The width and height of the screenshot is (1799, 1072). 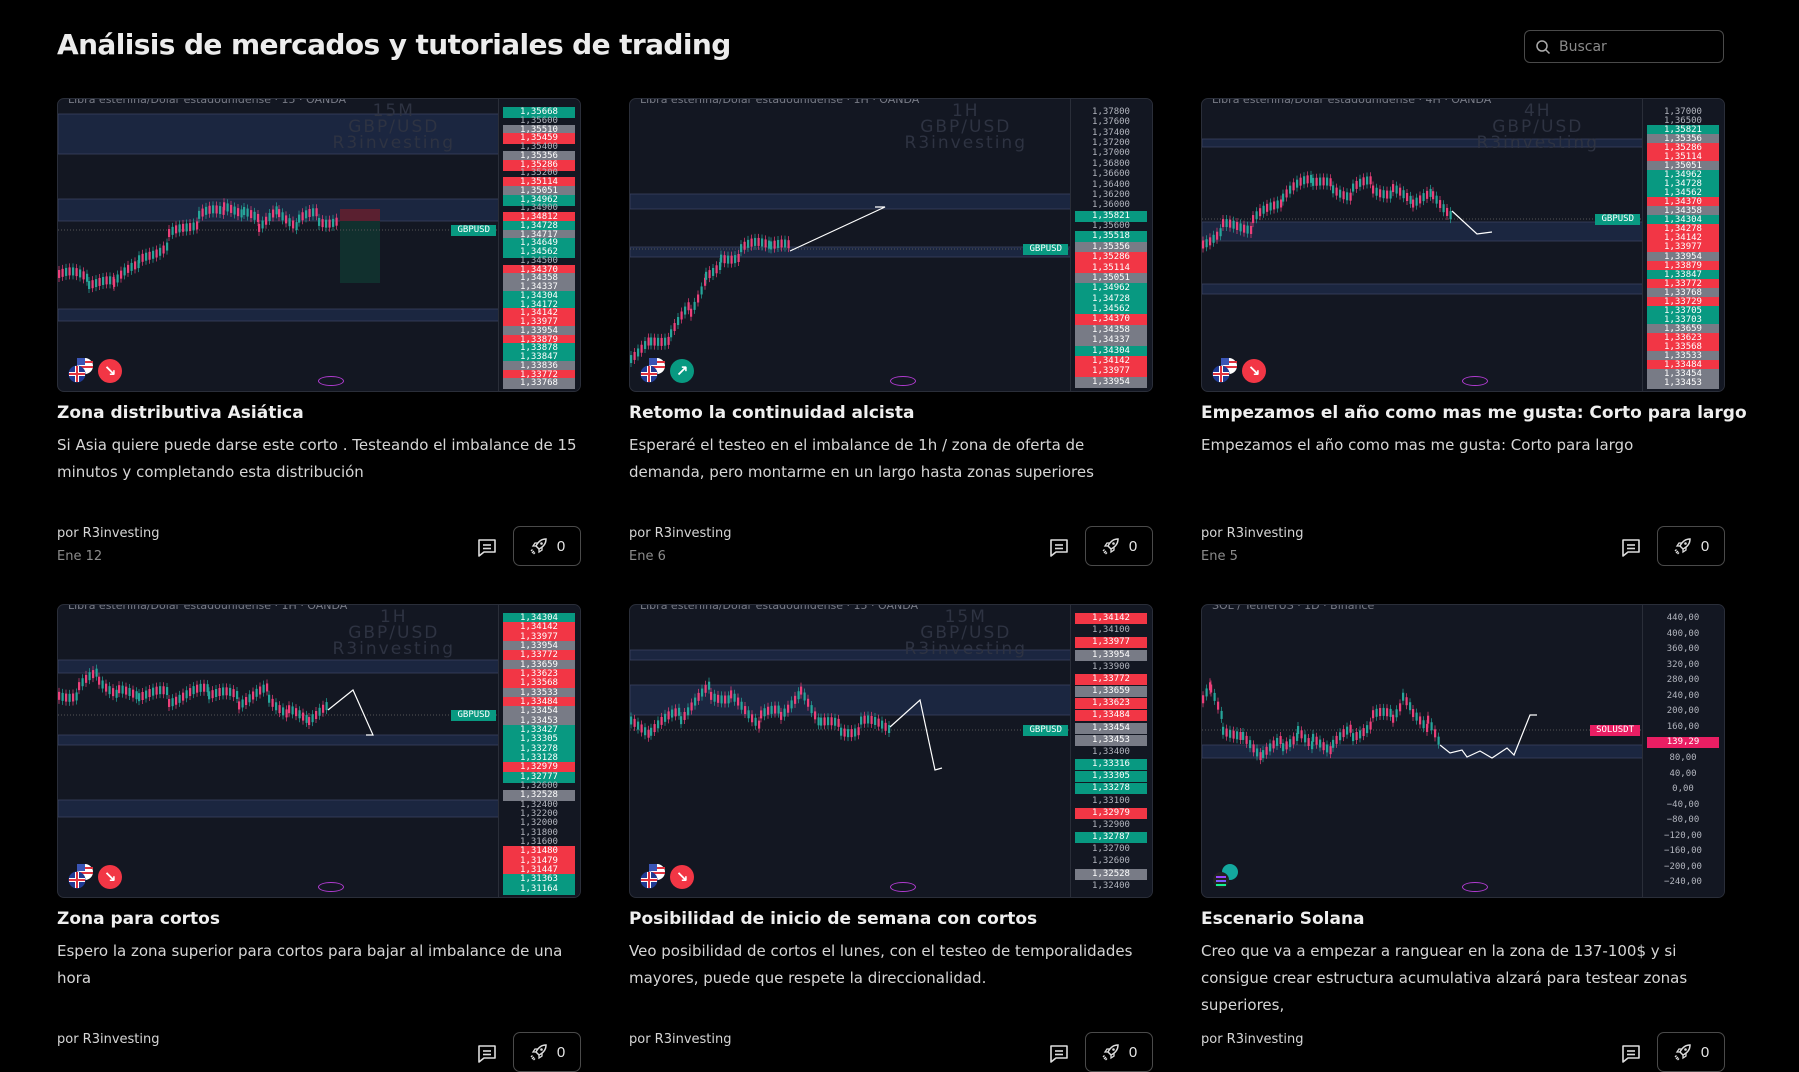 I want to click on rocket-icon, so click(x=1682, y=1052).